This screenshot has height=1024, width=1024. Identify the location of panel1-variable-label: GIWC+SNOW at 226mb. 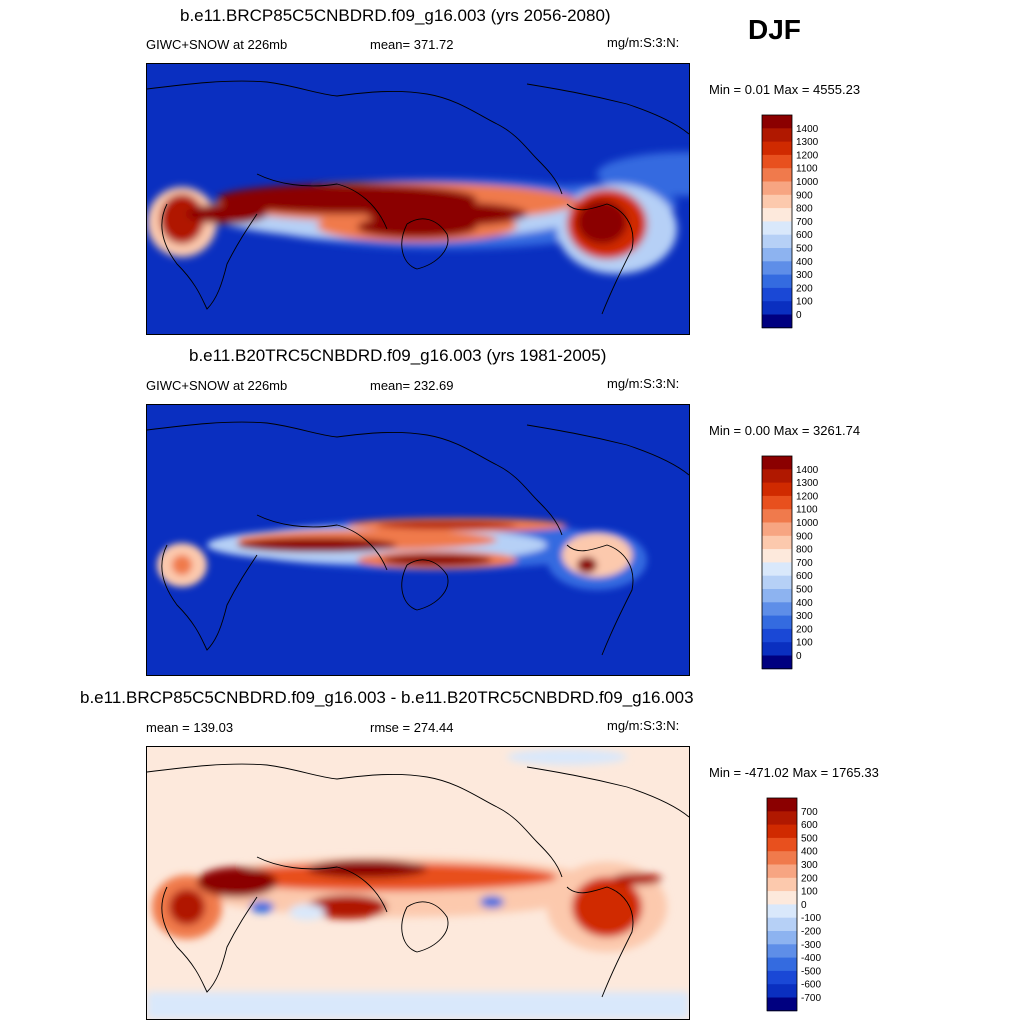
(217, 44).